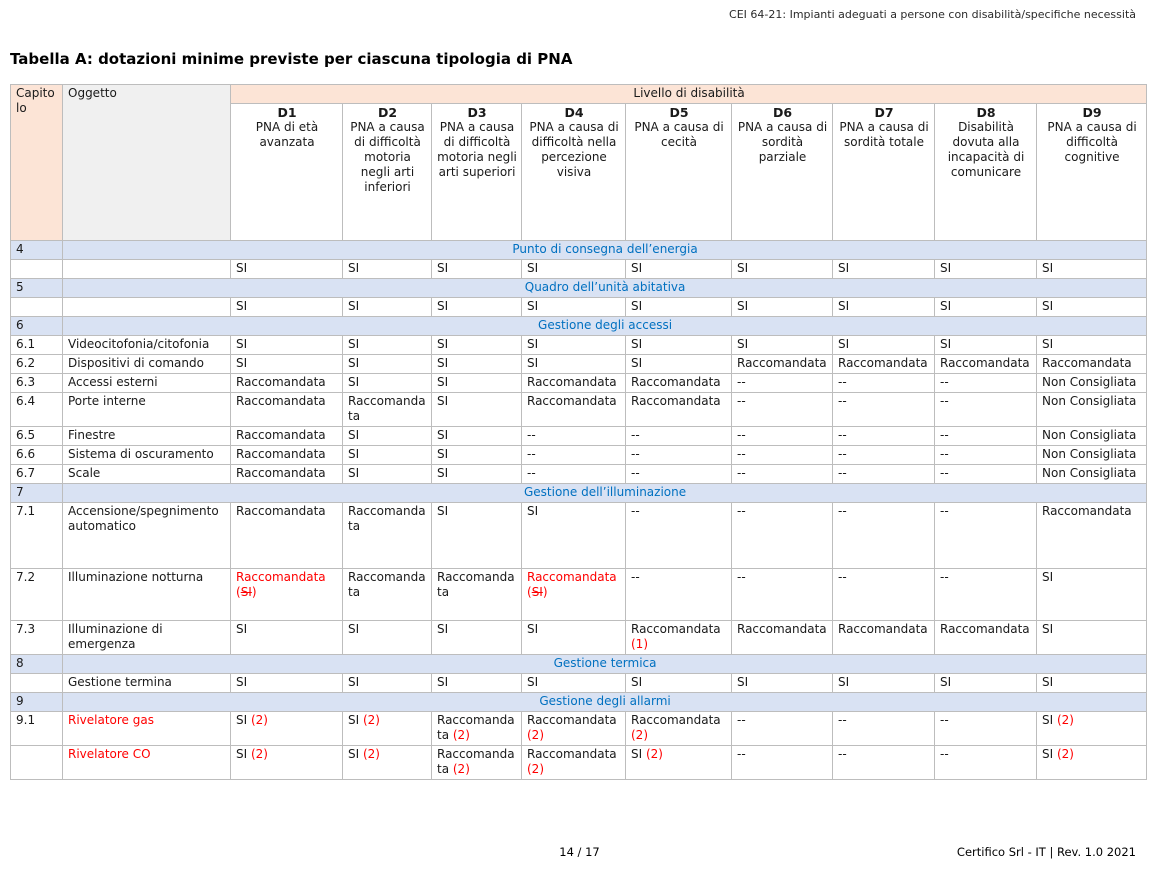  What do you see at coordinates (146, 594) in the screenshot?
I see `object-cell: Illuminazione notturna` at bounding box center [146, 594].